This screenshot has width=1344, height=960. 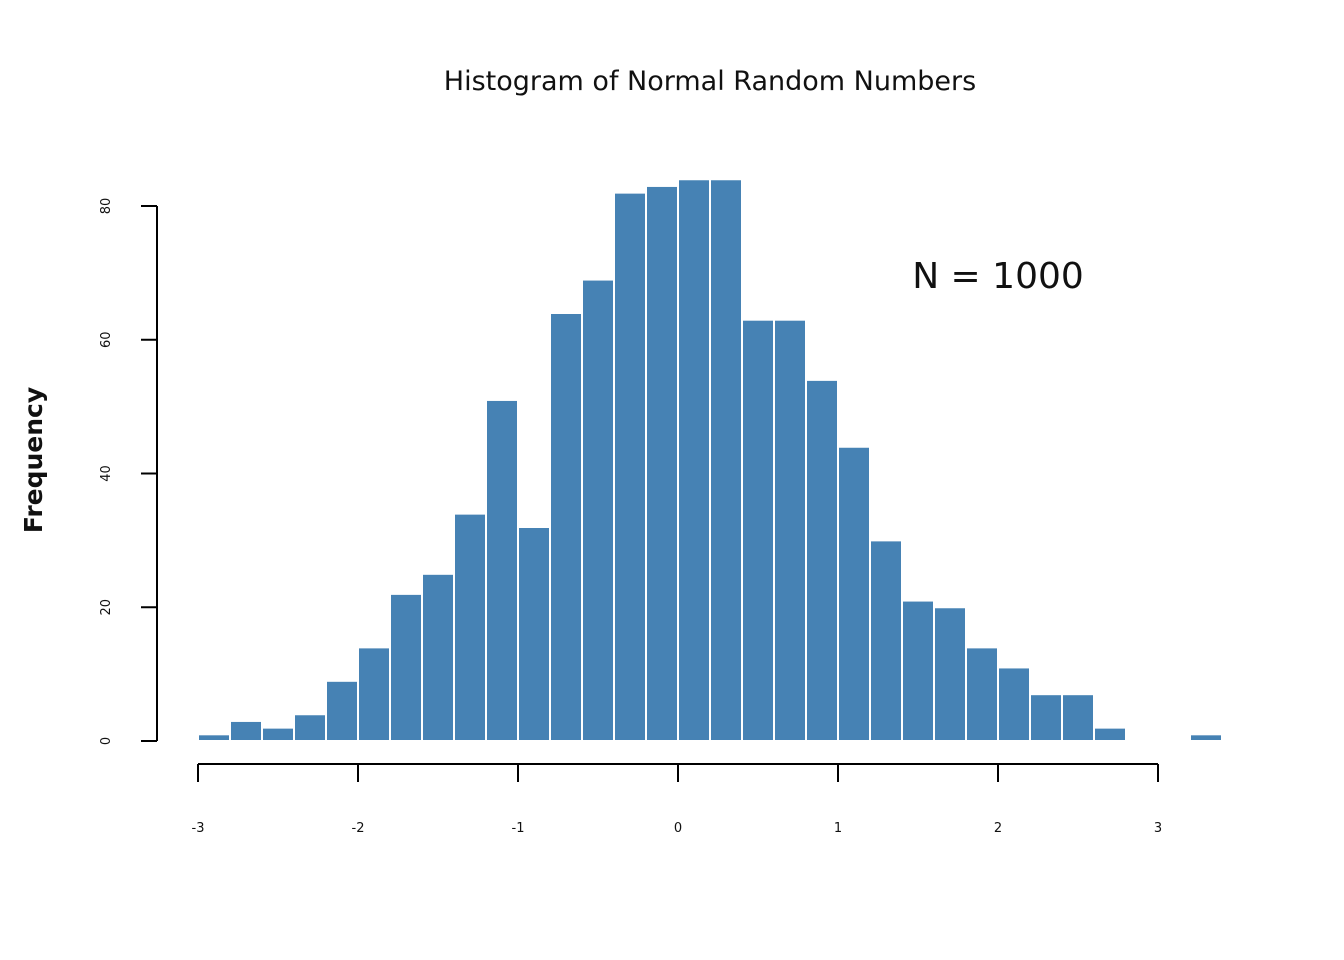 What do you see at coordinates (33, 460) in the screenshot?
I see `y-axis-title: Frequency` at bounding box center [33, 460].